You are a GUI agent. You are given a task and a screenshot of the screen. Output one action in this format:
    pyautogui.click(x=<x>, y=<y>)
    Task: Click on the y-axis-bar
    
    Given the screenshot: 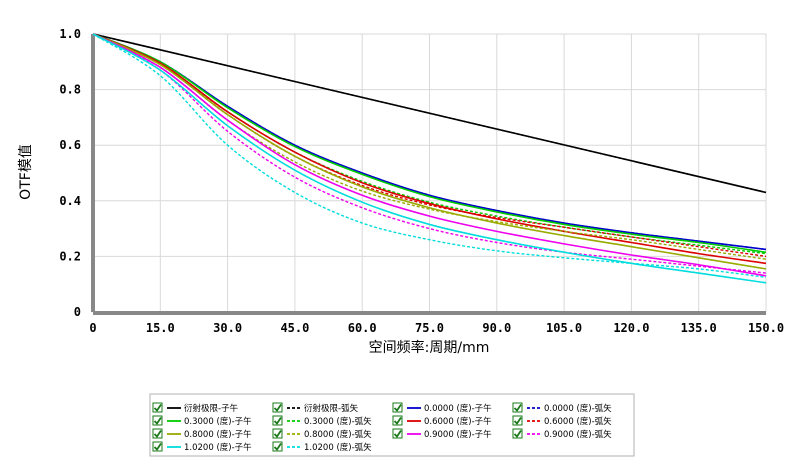 What is the action you would take?
    pyautogui.click(x=93, y=173)
    